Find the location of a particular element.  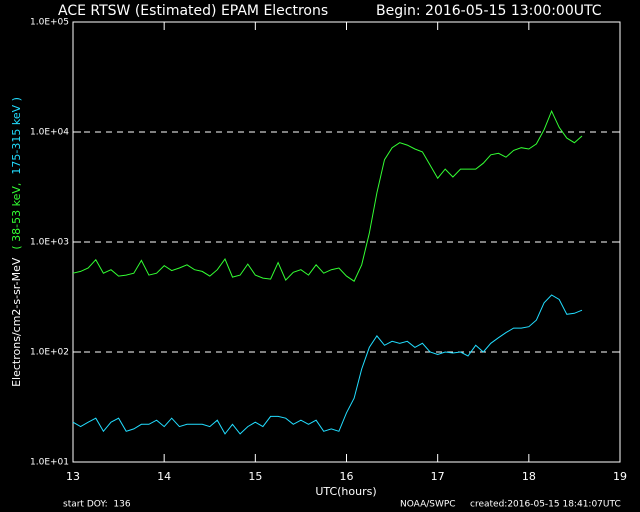

footer-start: start DOY: 136 is located at coordinates (97, 505).